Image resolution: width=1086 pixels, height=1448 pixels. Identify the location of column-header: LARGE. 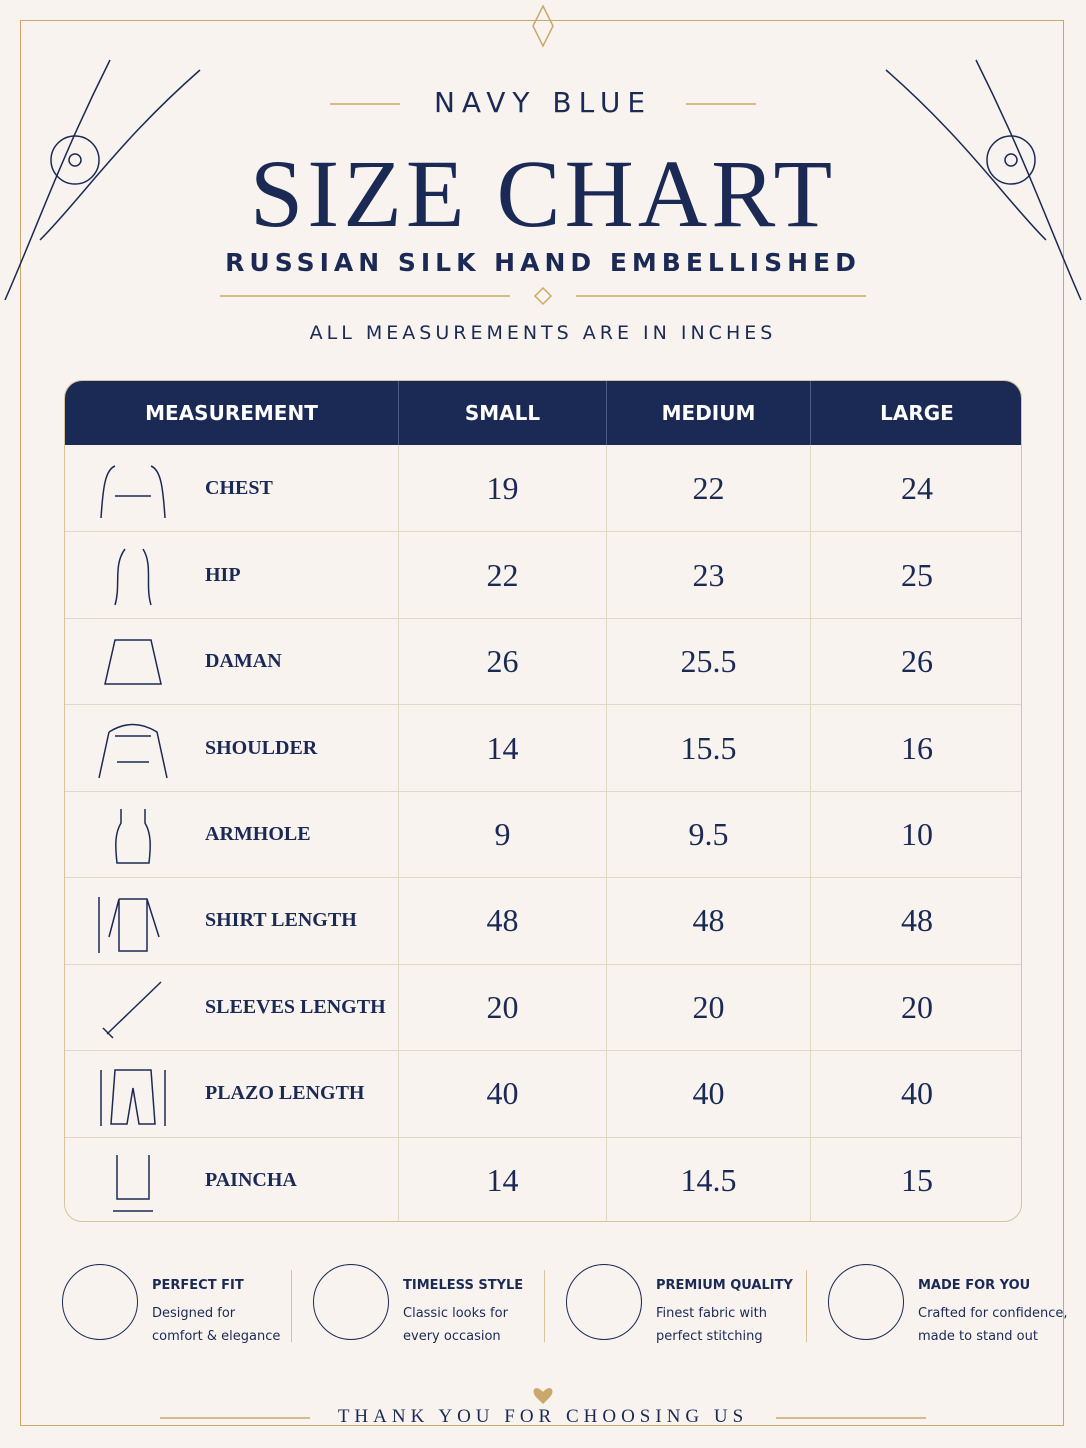
(917, 413).